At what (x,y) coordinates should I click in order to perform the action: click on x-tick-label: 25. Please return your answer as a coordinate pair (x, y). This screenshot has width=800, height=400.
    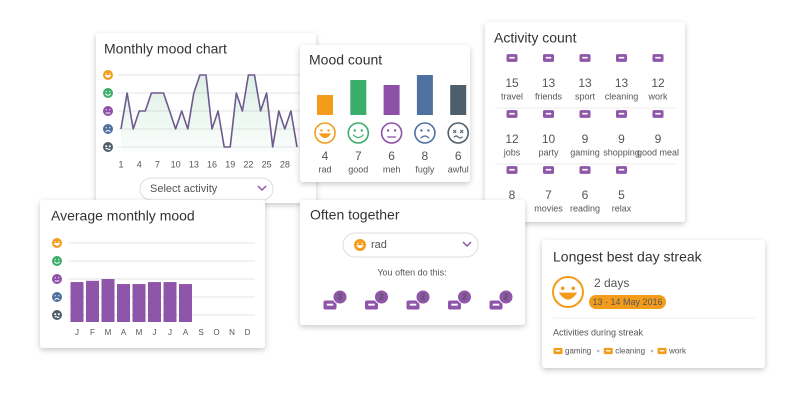
    Looking at the image, I should click on (267, 164).